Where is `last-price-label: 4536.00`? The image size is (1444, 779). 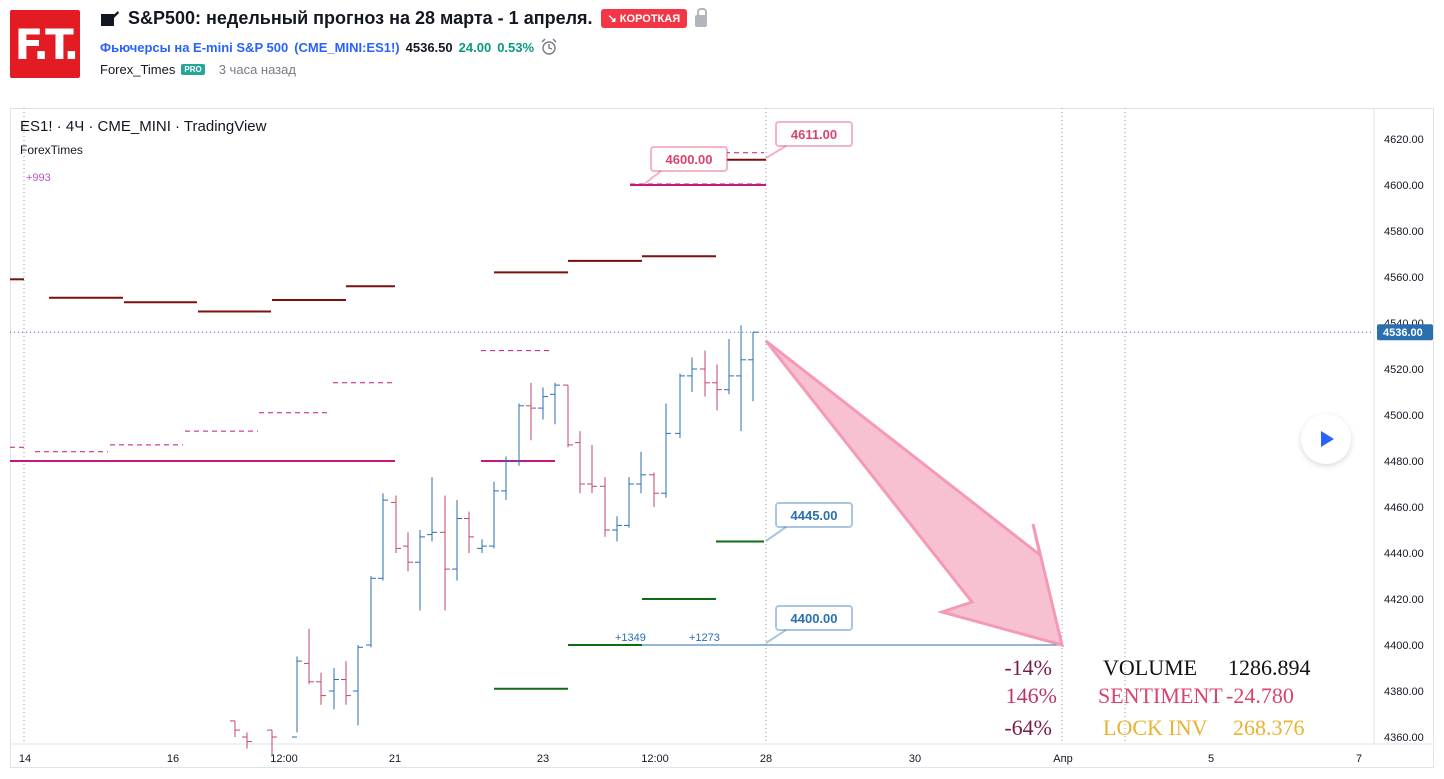 last-price-label: 4536.00 is located at coordinates (1403, 333).